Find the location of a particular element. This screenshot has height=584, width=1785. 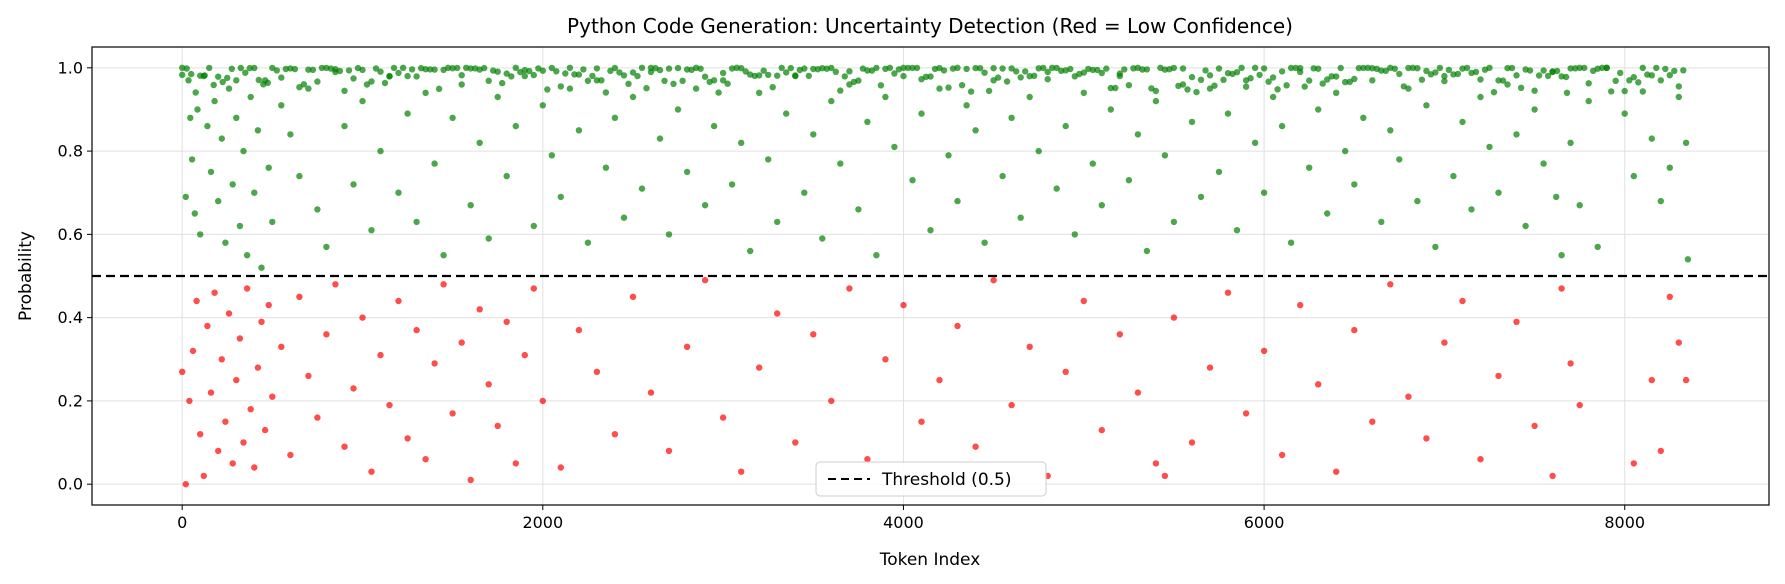

y-tick-label: 0.6 is located at coordinates (70, 234).